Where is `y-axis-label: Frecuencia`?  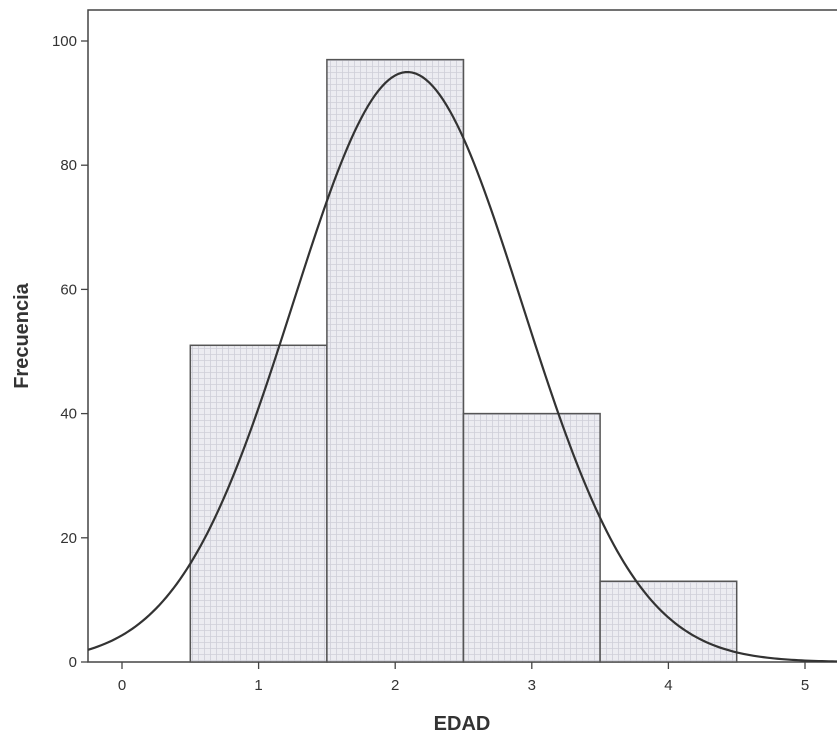 y-axis-label: Frecuencia is located at coordinates (22, 335).